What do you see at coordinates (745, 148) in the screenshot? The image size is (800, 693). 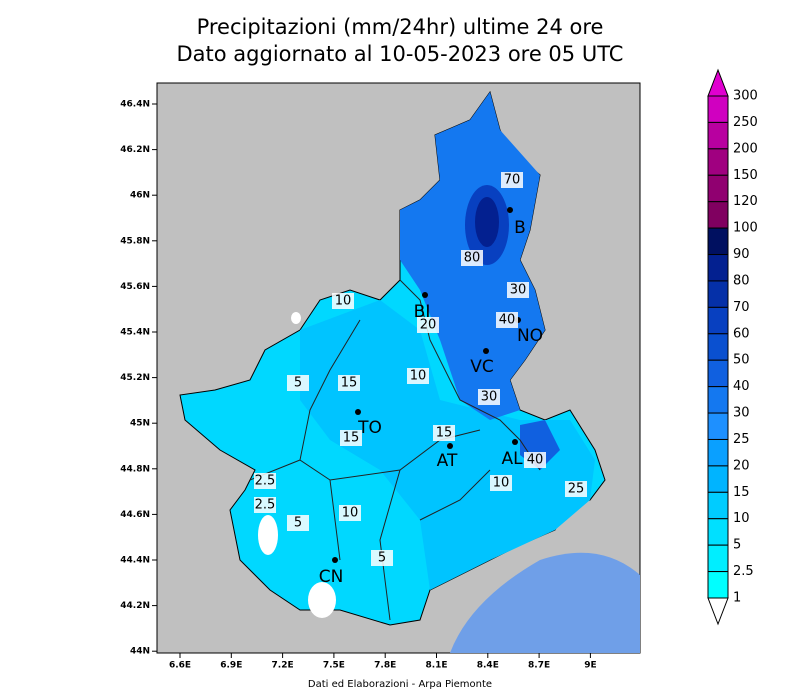 I see `colorbar-label: 200` at bounding box center [745, 148].